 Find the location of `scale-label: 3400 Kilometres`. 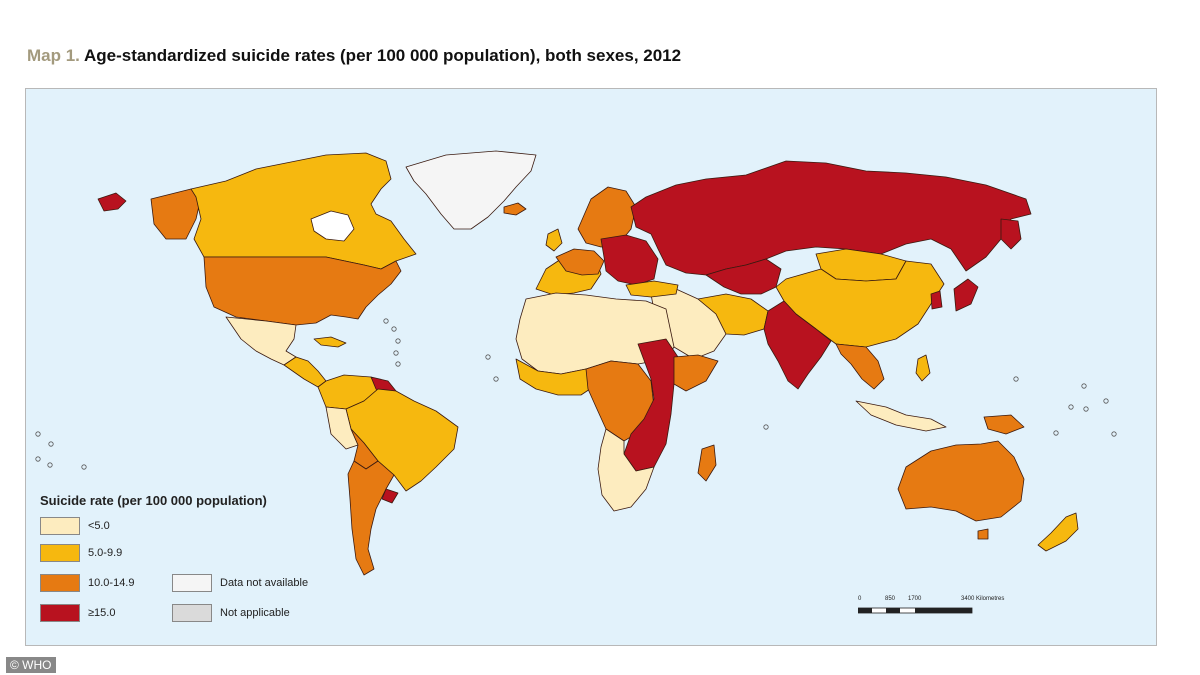

scale-label: 3400 Kilometres is located at coordinates (983, 599).